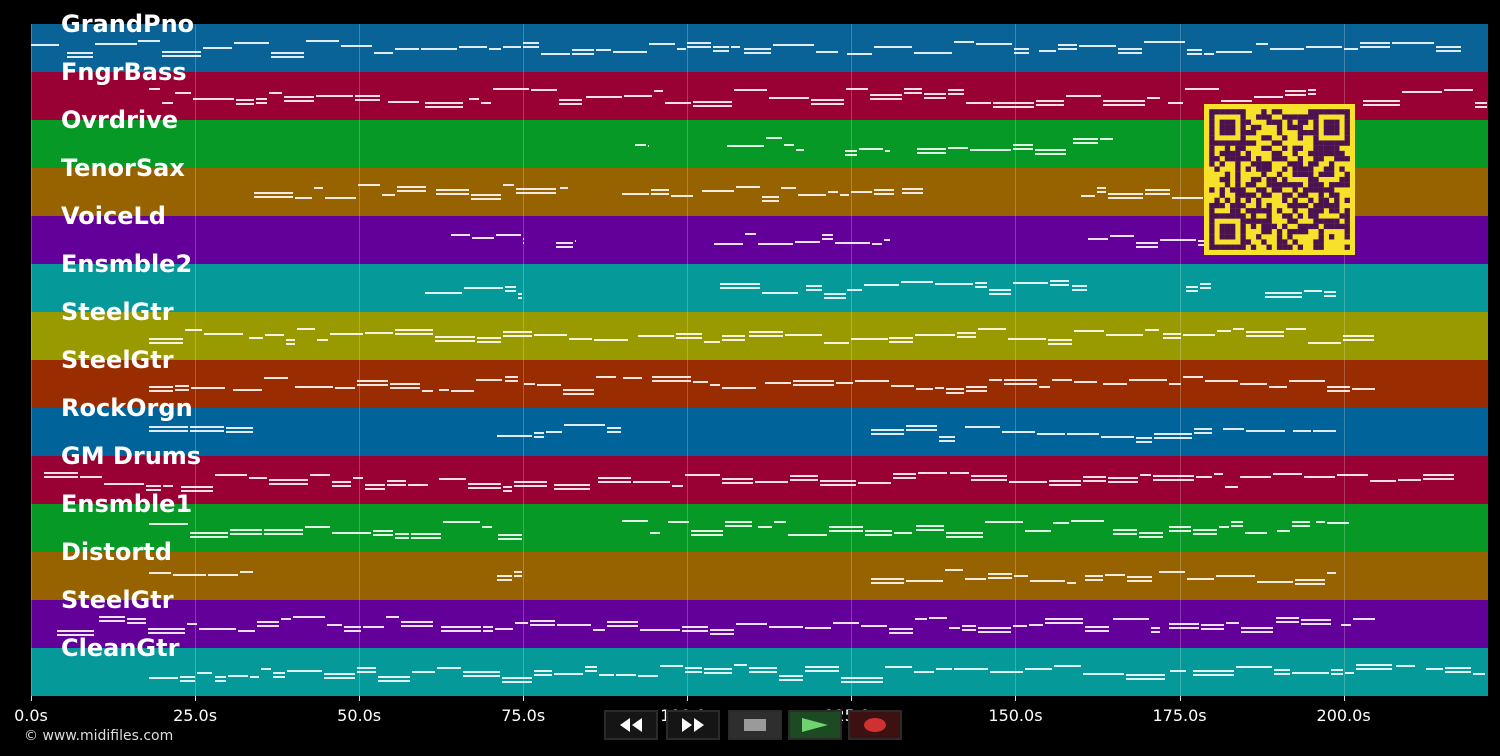 The width and height of the screenshot is (1500, 756). What do you see at coordinates (631, 725) in the screenshot?
I see `rewind-button` at bounding box center [631, 725].